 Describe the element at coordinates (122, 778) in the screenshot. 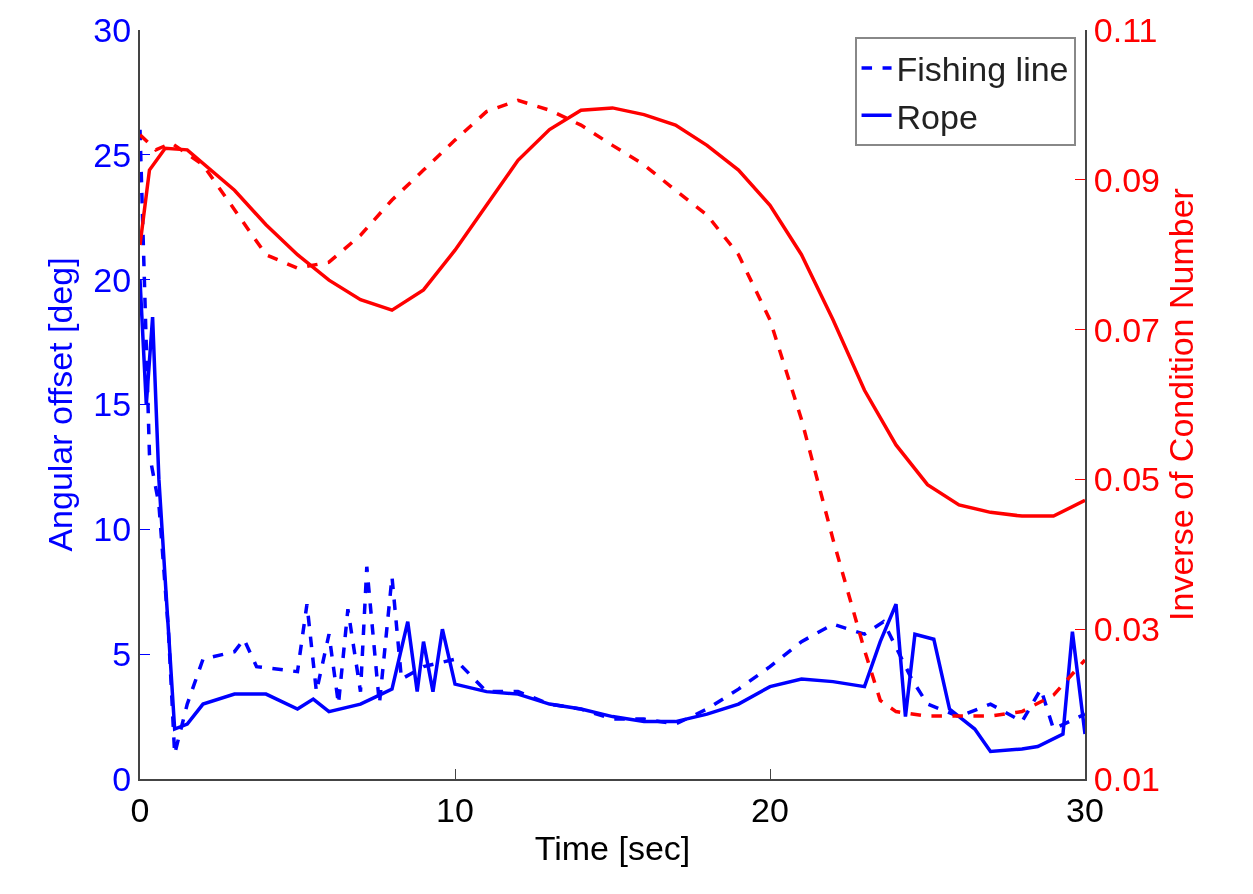

I see `y-tick-label: 0` at that location.